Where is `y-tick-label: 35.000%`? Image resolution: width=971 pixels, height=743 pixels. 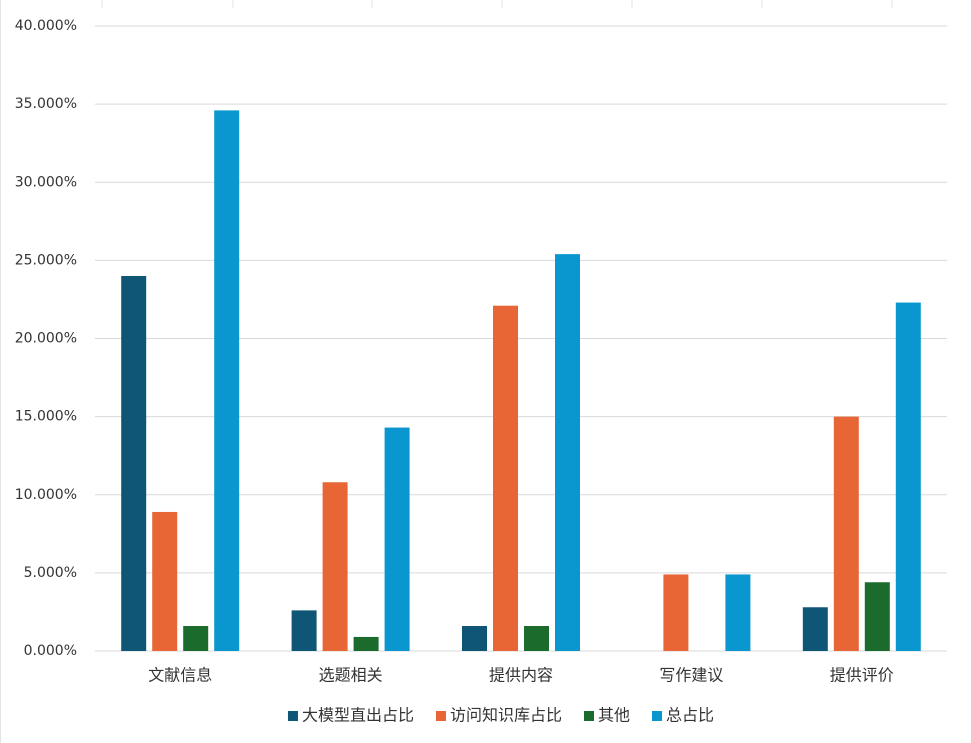 y-tick-label: 35.000% is located at coordinates (46, 104).